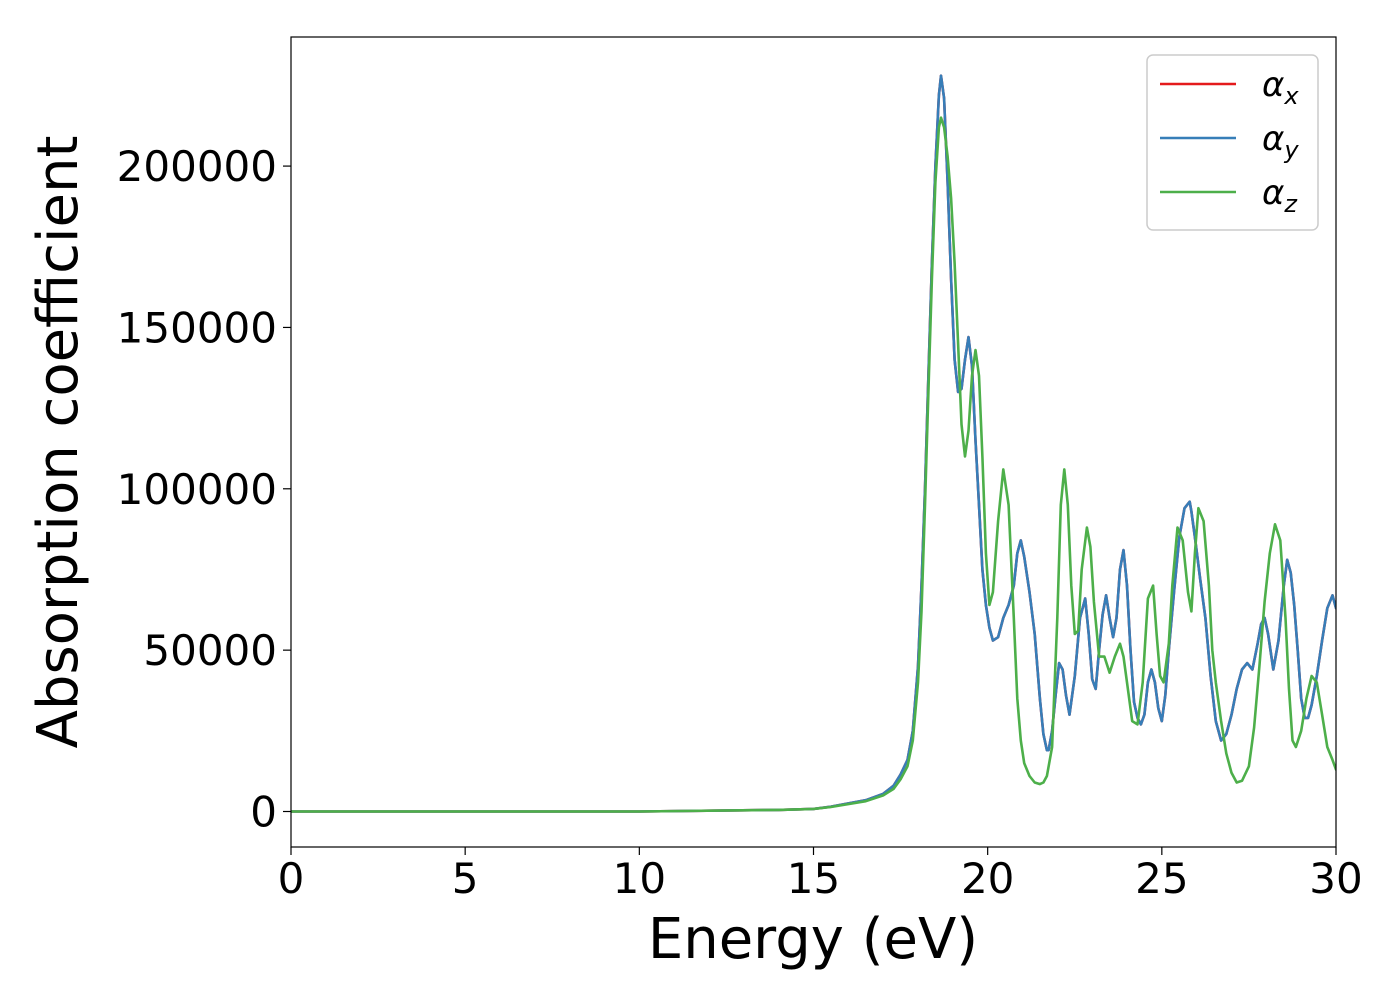 The image size is (1400, 1000). I want to click on y-axis-ticks: 0 50000 100000 150000 200000, so click(204, 489).